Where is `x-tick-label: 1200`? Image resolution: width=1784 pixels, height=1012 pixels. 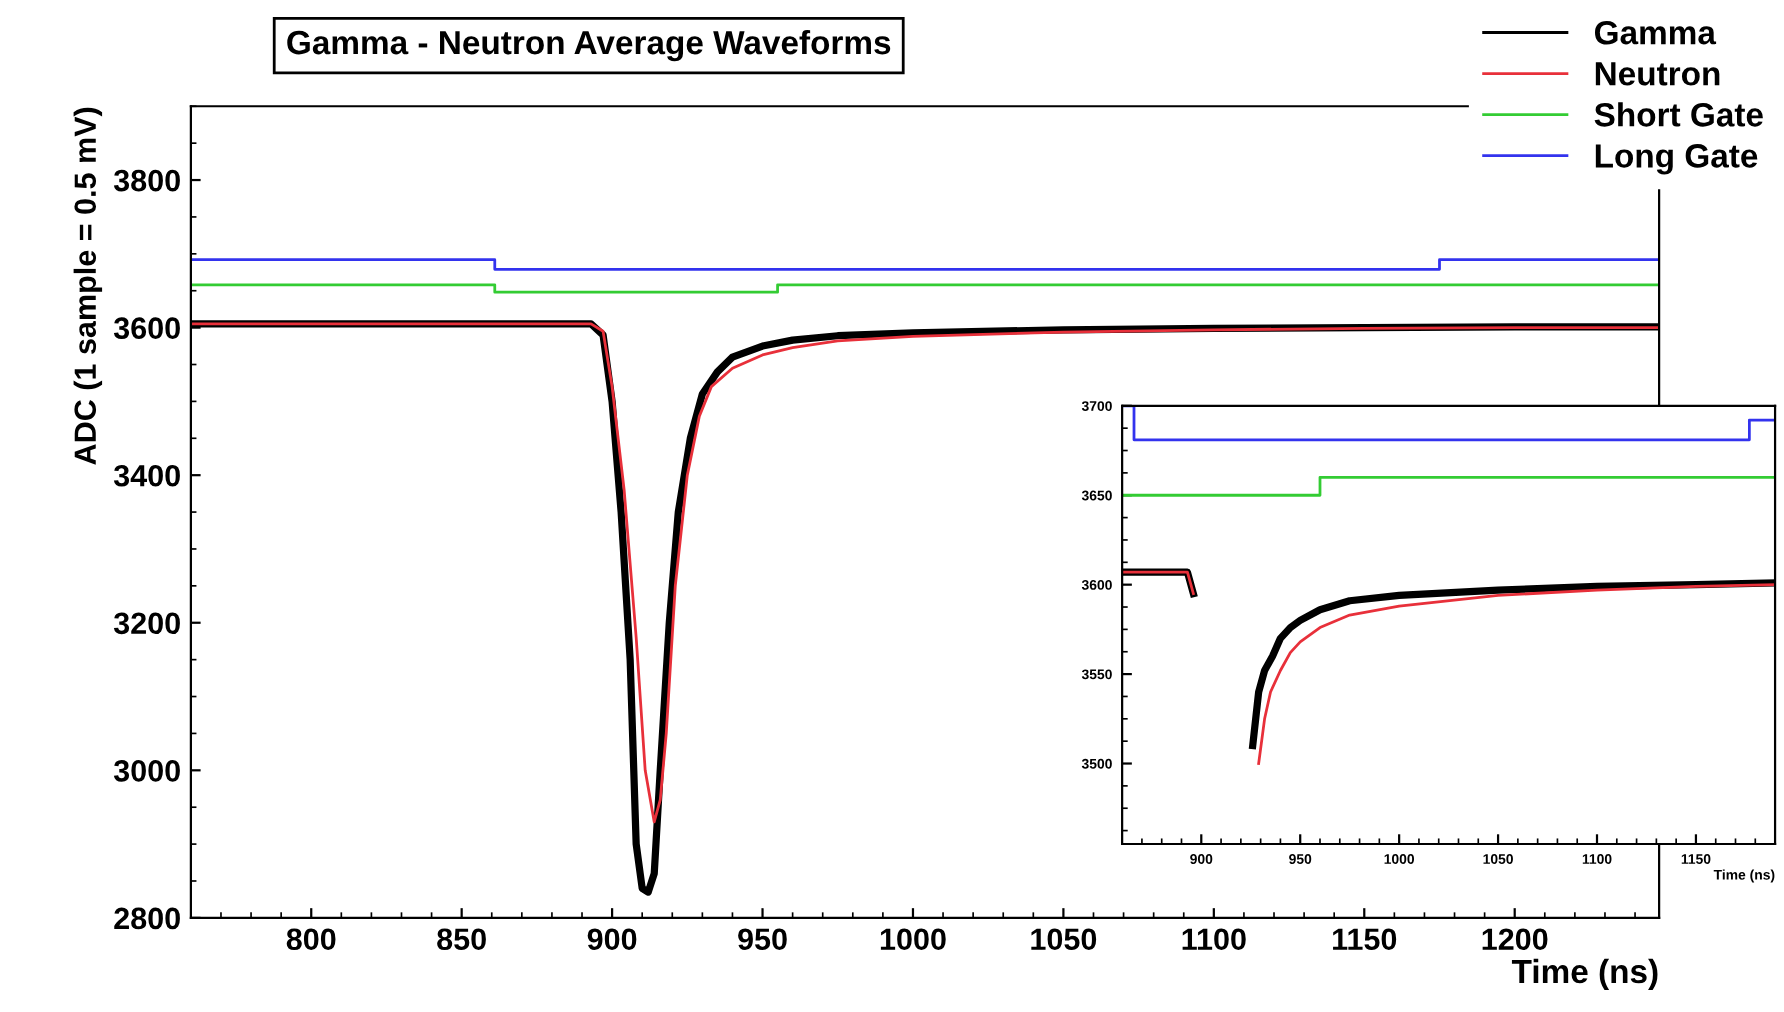
x-tick-label: 1200 is located at coordinates (1515, 939).